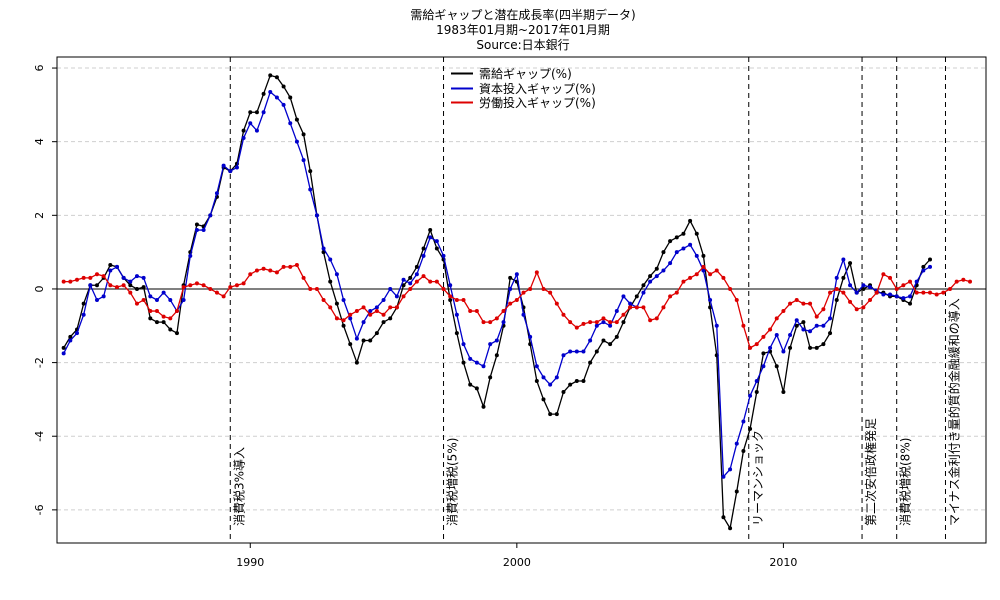  I want to click on y-tick-label: 2, so click(39, 215).